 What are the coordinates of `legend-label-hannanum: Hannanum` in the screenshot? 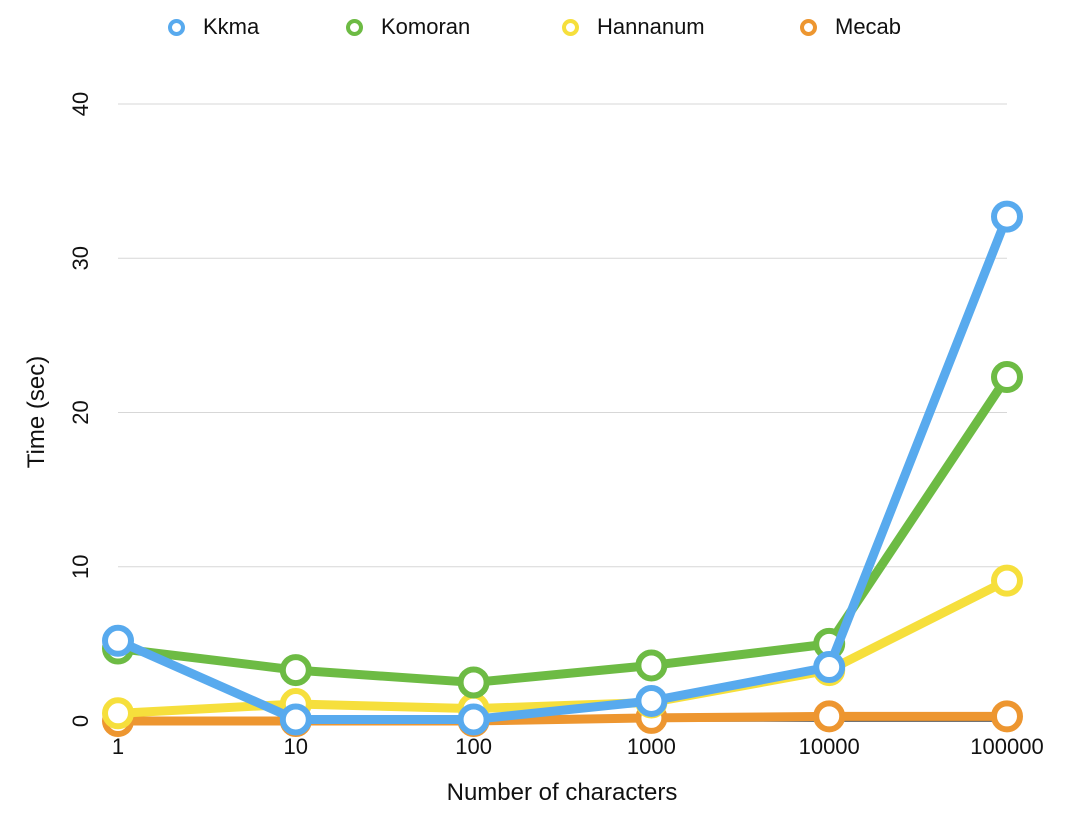 It's located at (651, 26).